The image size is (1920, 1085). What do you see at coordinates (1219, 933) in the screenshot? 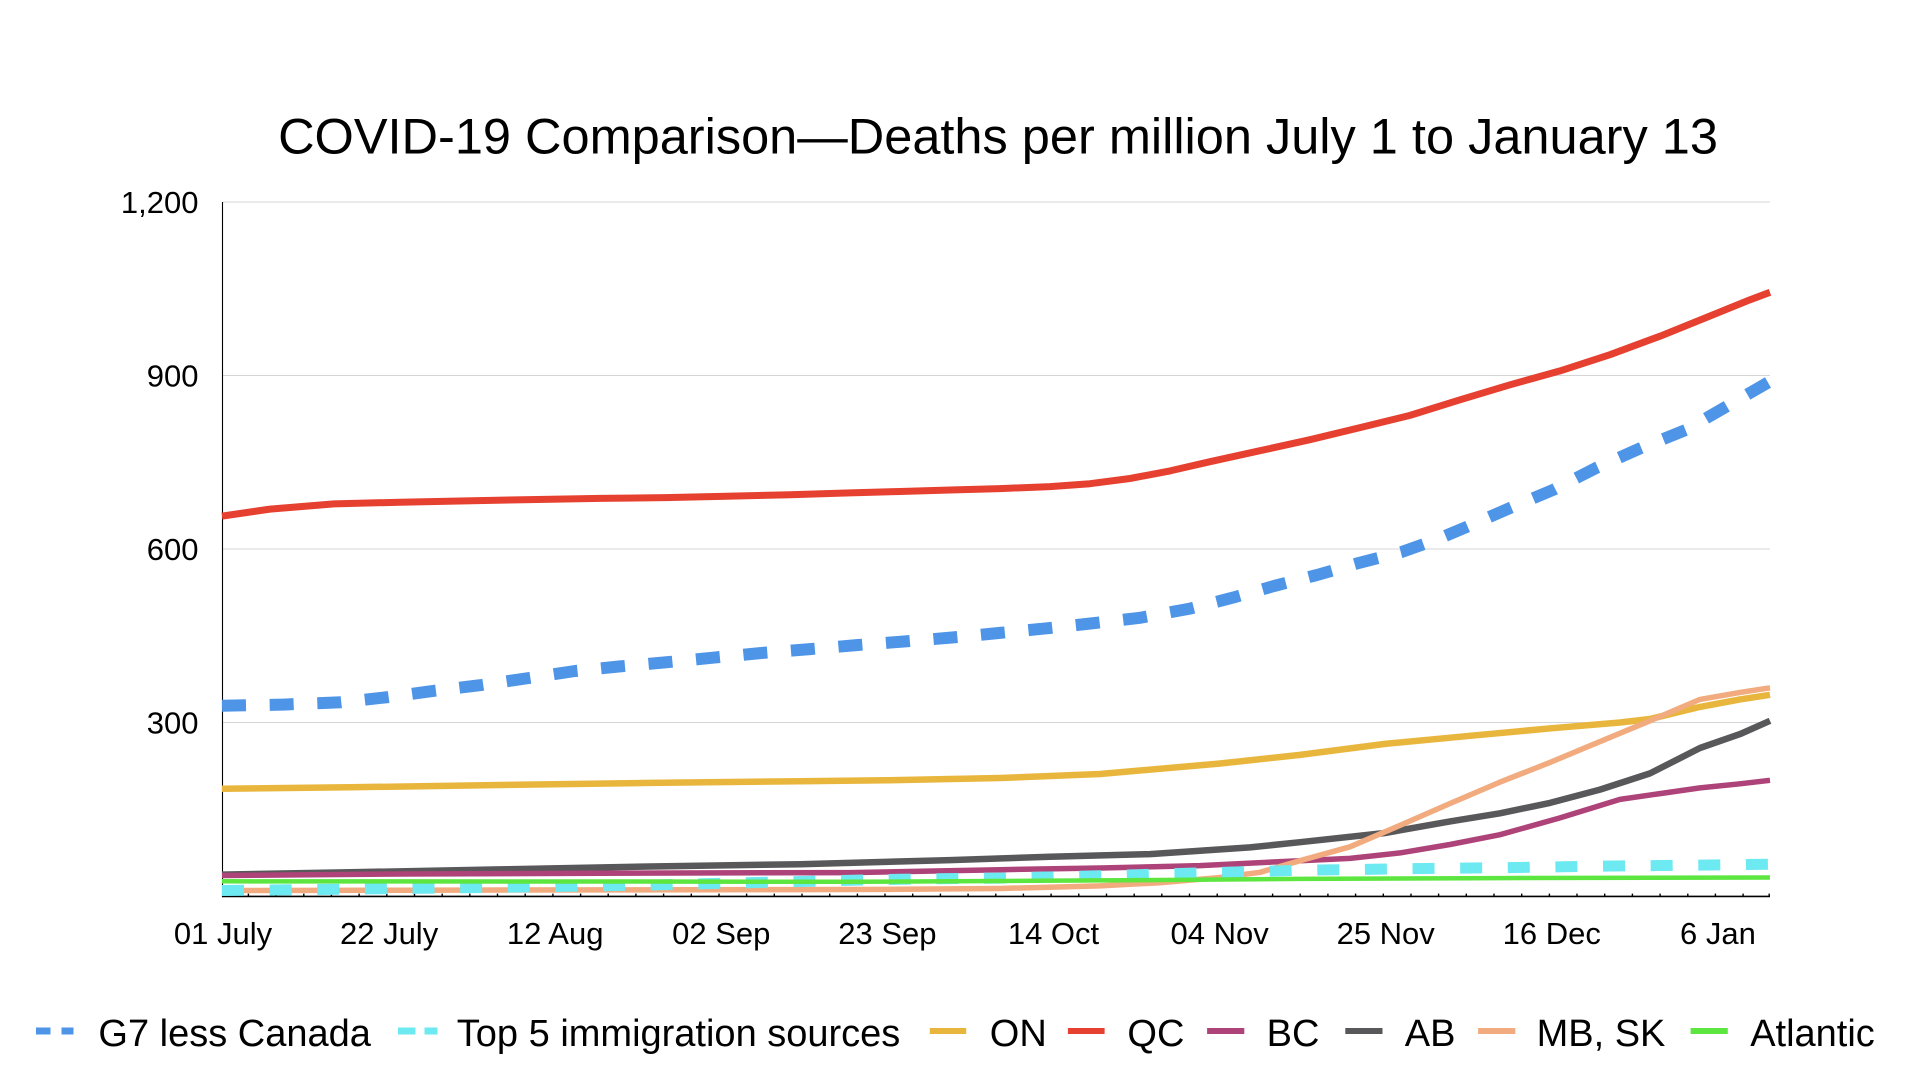
I see `svg-text: 04 Nov` at bounding box center [1219, 933].